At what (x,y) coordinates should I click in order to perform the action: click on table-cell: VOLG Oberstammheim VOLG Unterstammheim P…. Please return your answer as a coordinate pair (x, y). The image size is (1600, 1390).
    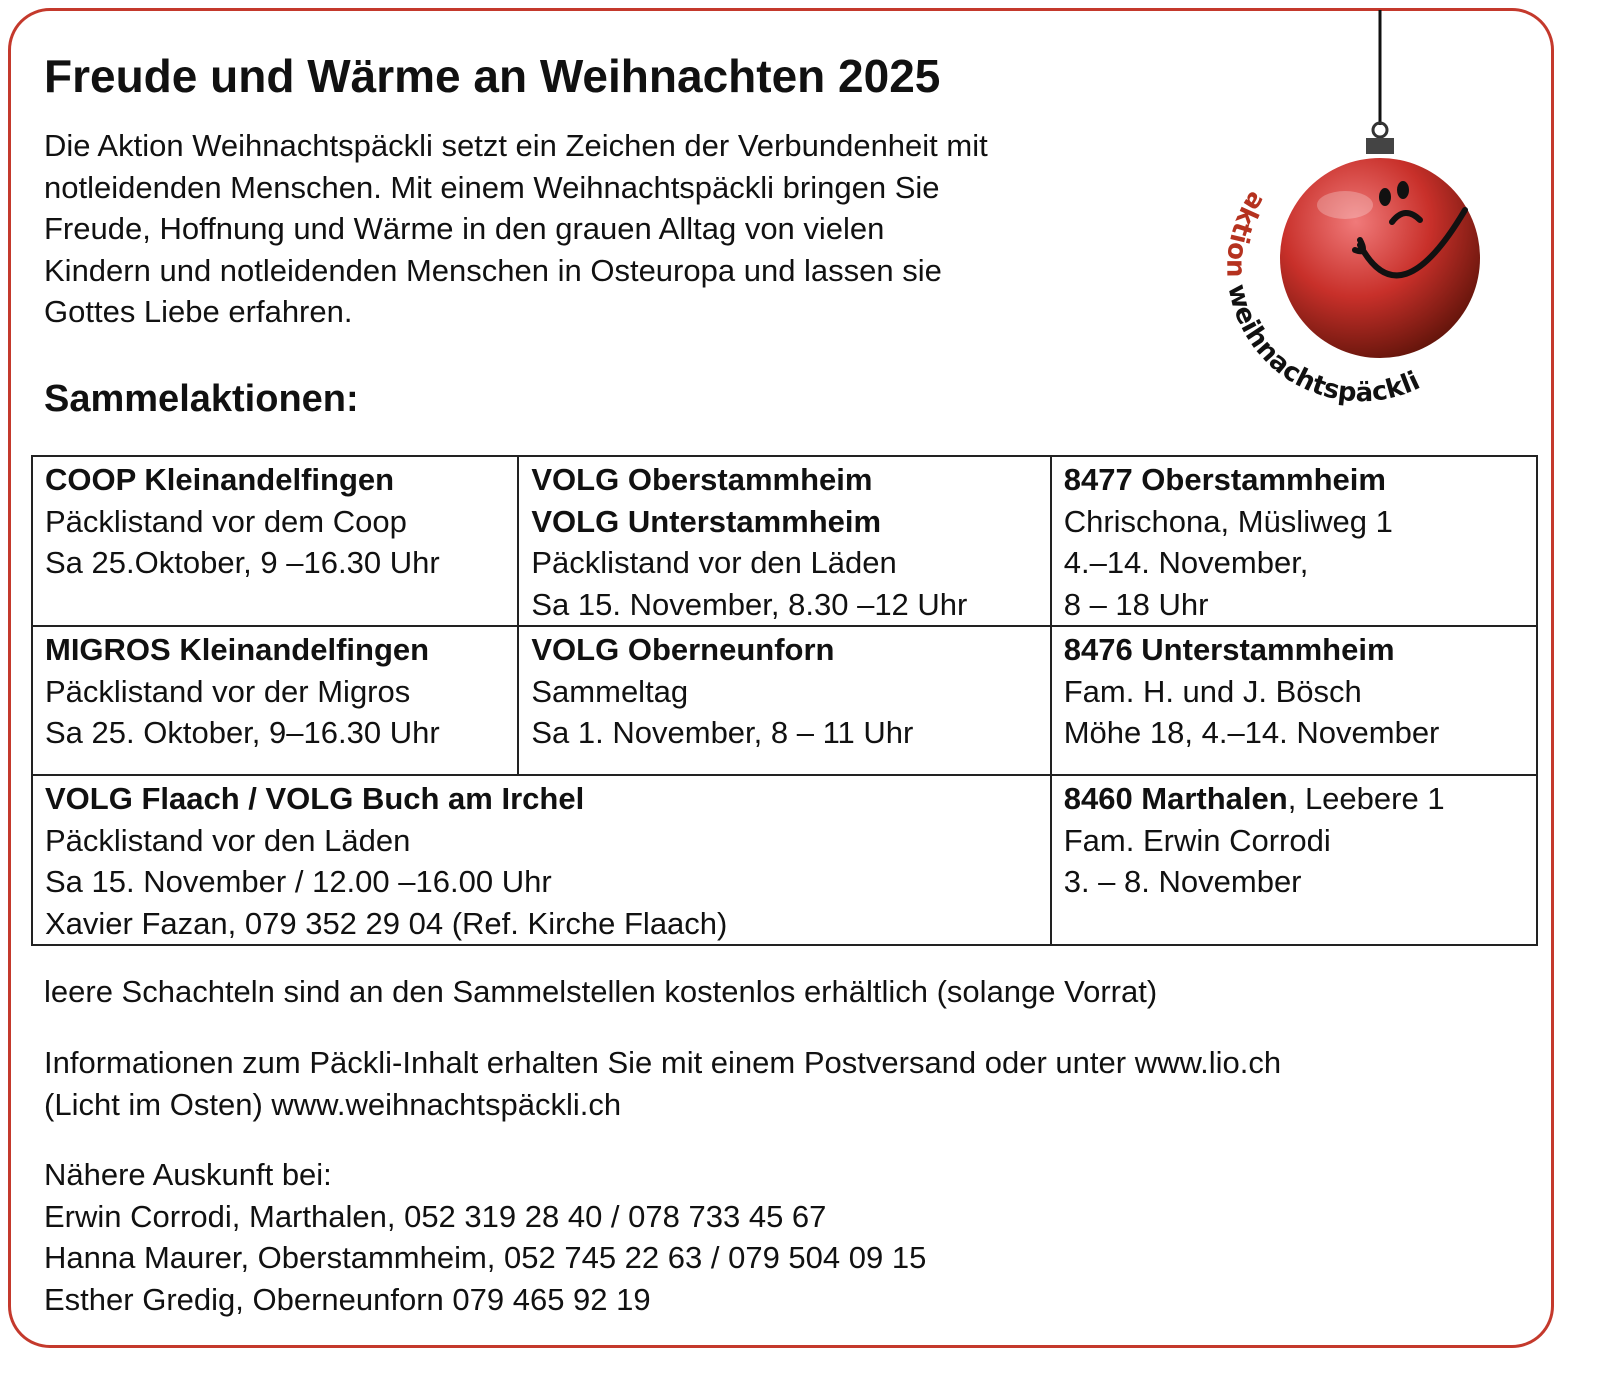
    Looking at the image, I should click on (784, 541).